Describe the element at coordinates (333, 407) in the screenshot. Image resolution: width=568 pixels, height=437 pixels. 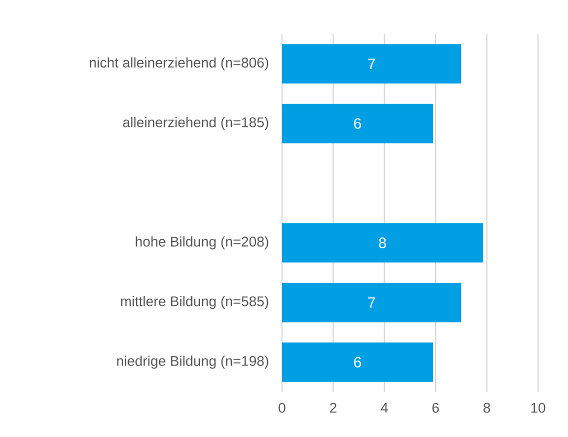
I see `x-tick-label: 2` at that location.